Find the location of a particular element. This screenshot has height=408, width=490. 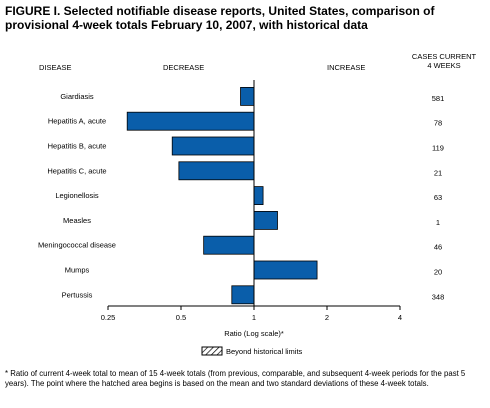

cases-count: 119 is located at coordinates (438, 148).